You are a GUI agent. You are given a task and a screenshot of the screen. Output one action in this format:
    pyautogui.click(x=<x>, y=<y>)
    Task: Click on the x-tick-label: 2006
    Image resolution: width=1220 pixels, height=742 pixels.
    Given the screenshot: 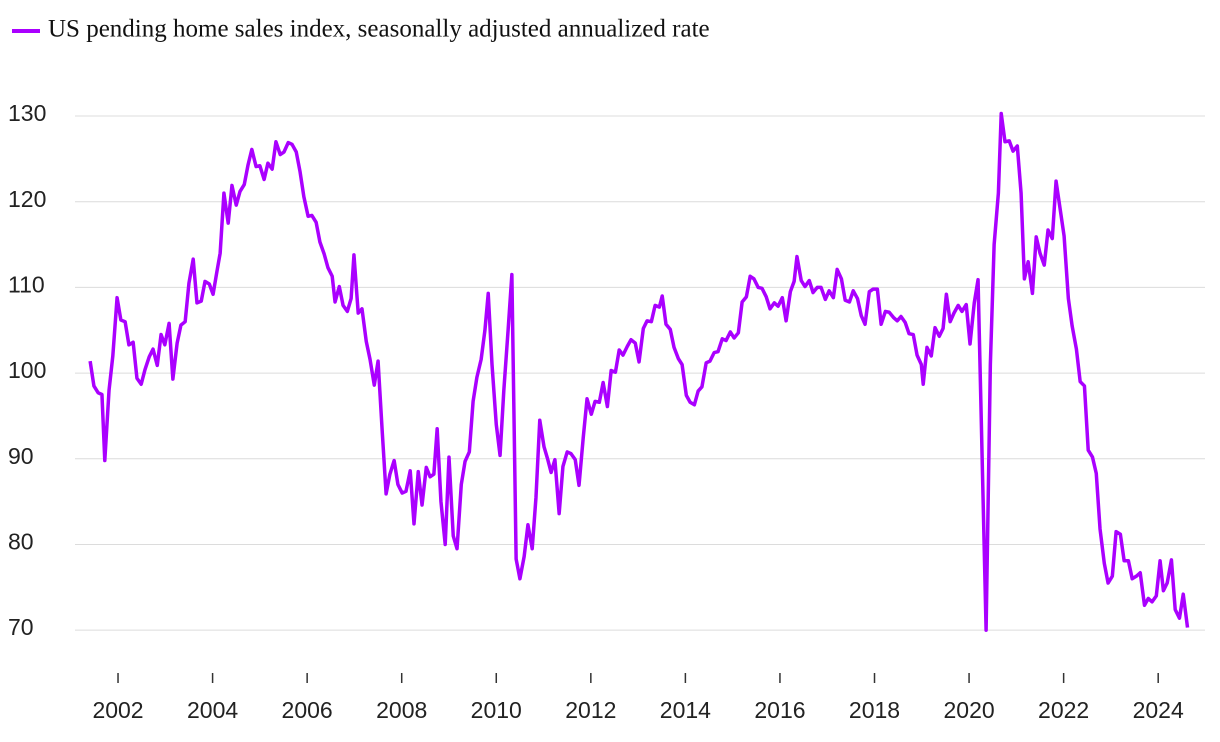 What is the action you would take?
    pyautogui.click(x=307, y=710)
    